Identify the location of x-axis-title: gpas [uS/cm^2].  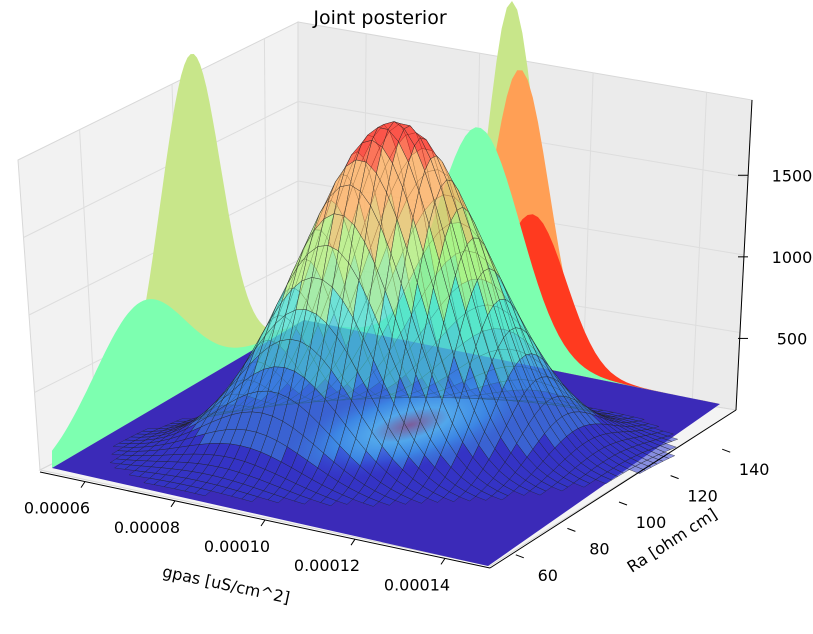
(226, 585).